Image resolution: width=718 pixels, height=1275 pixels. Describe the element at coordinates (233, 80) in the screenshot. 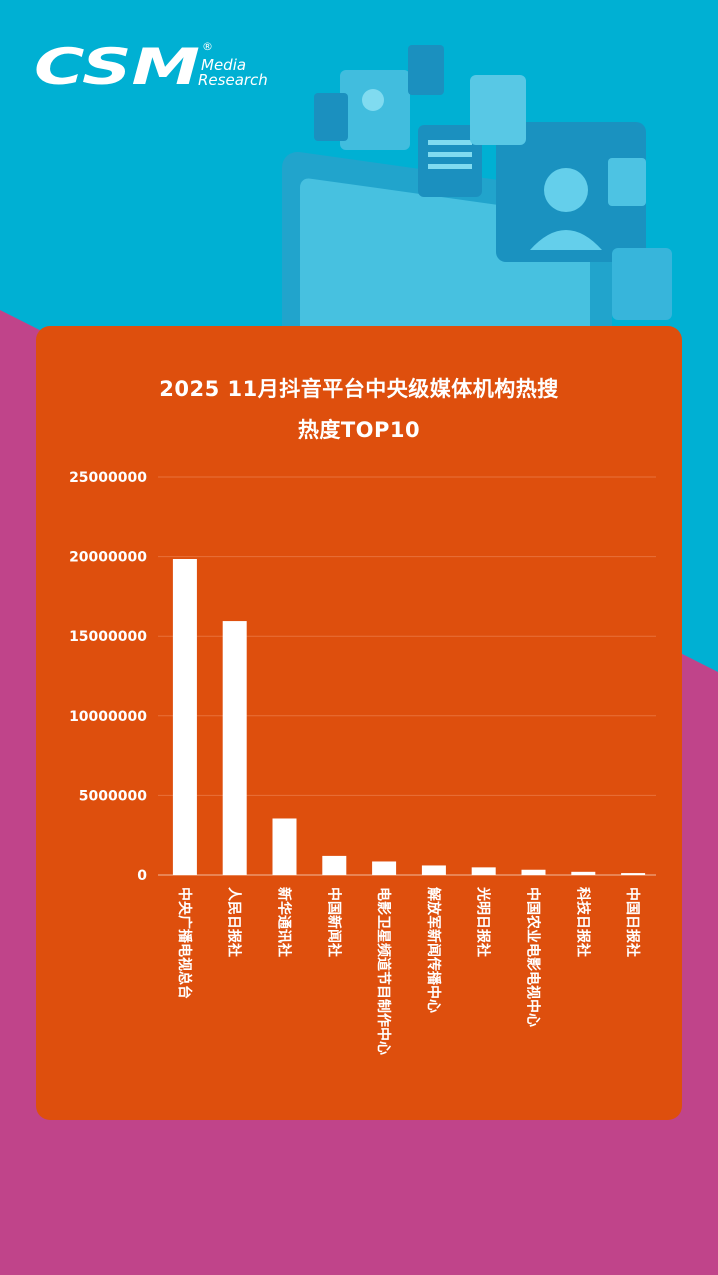

I see `logo-sub-research: Research` at that location.